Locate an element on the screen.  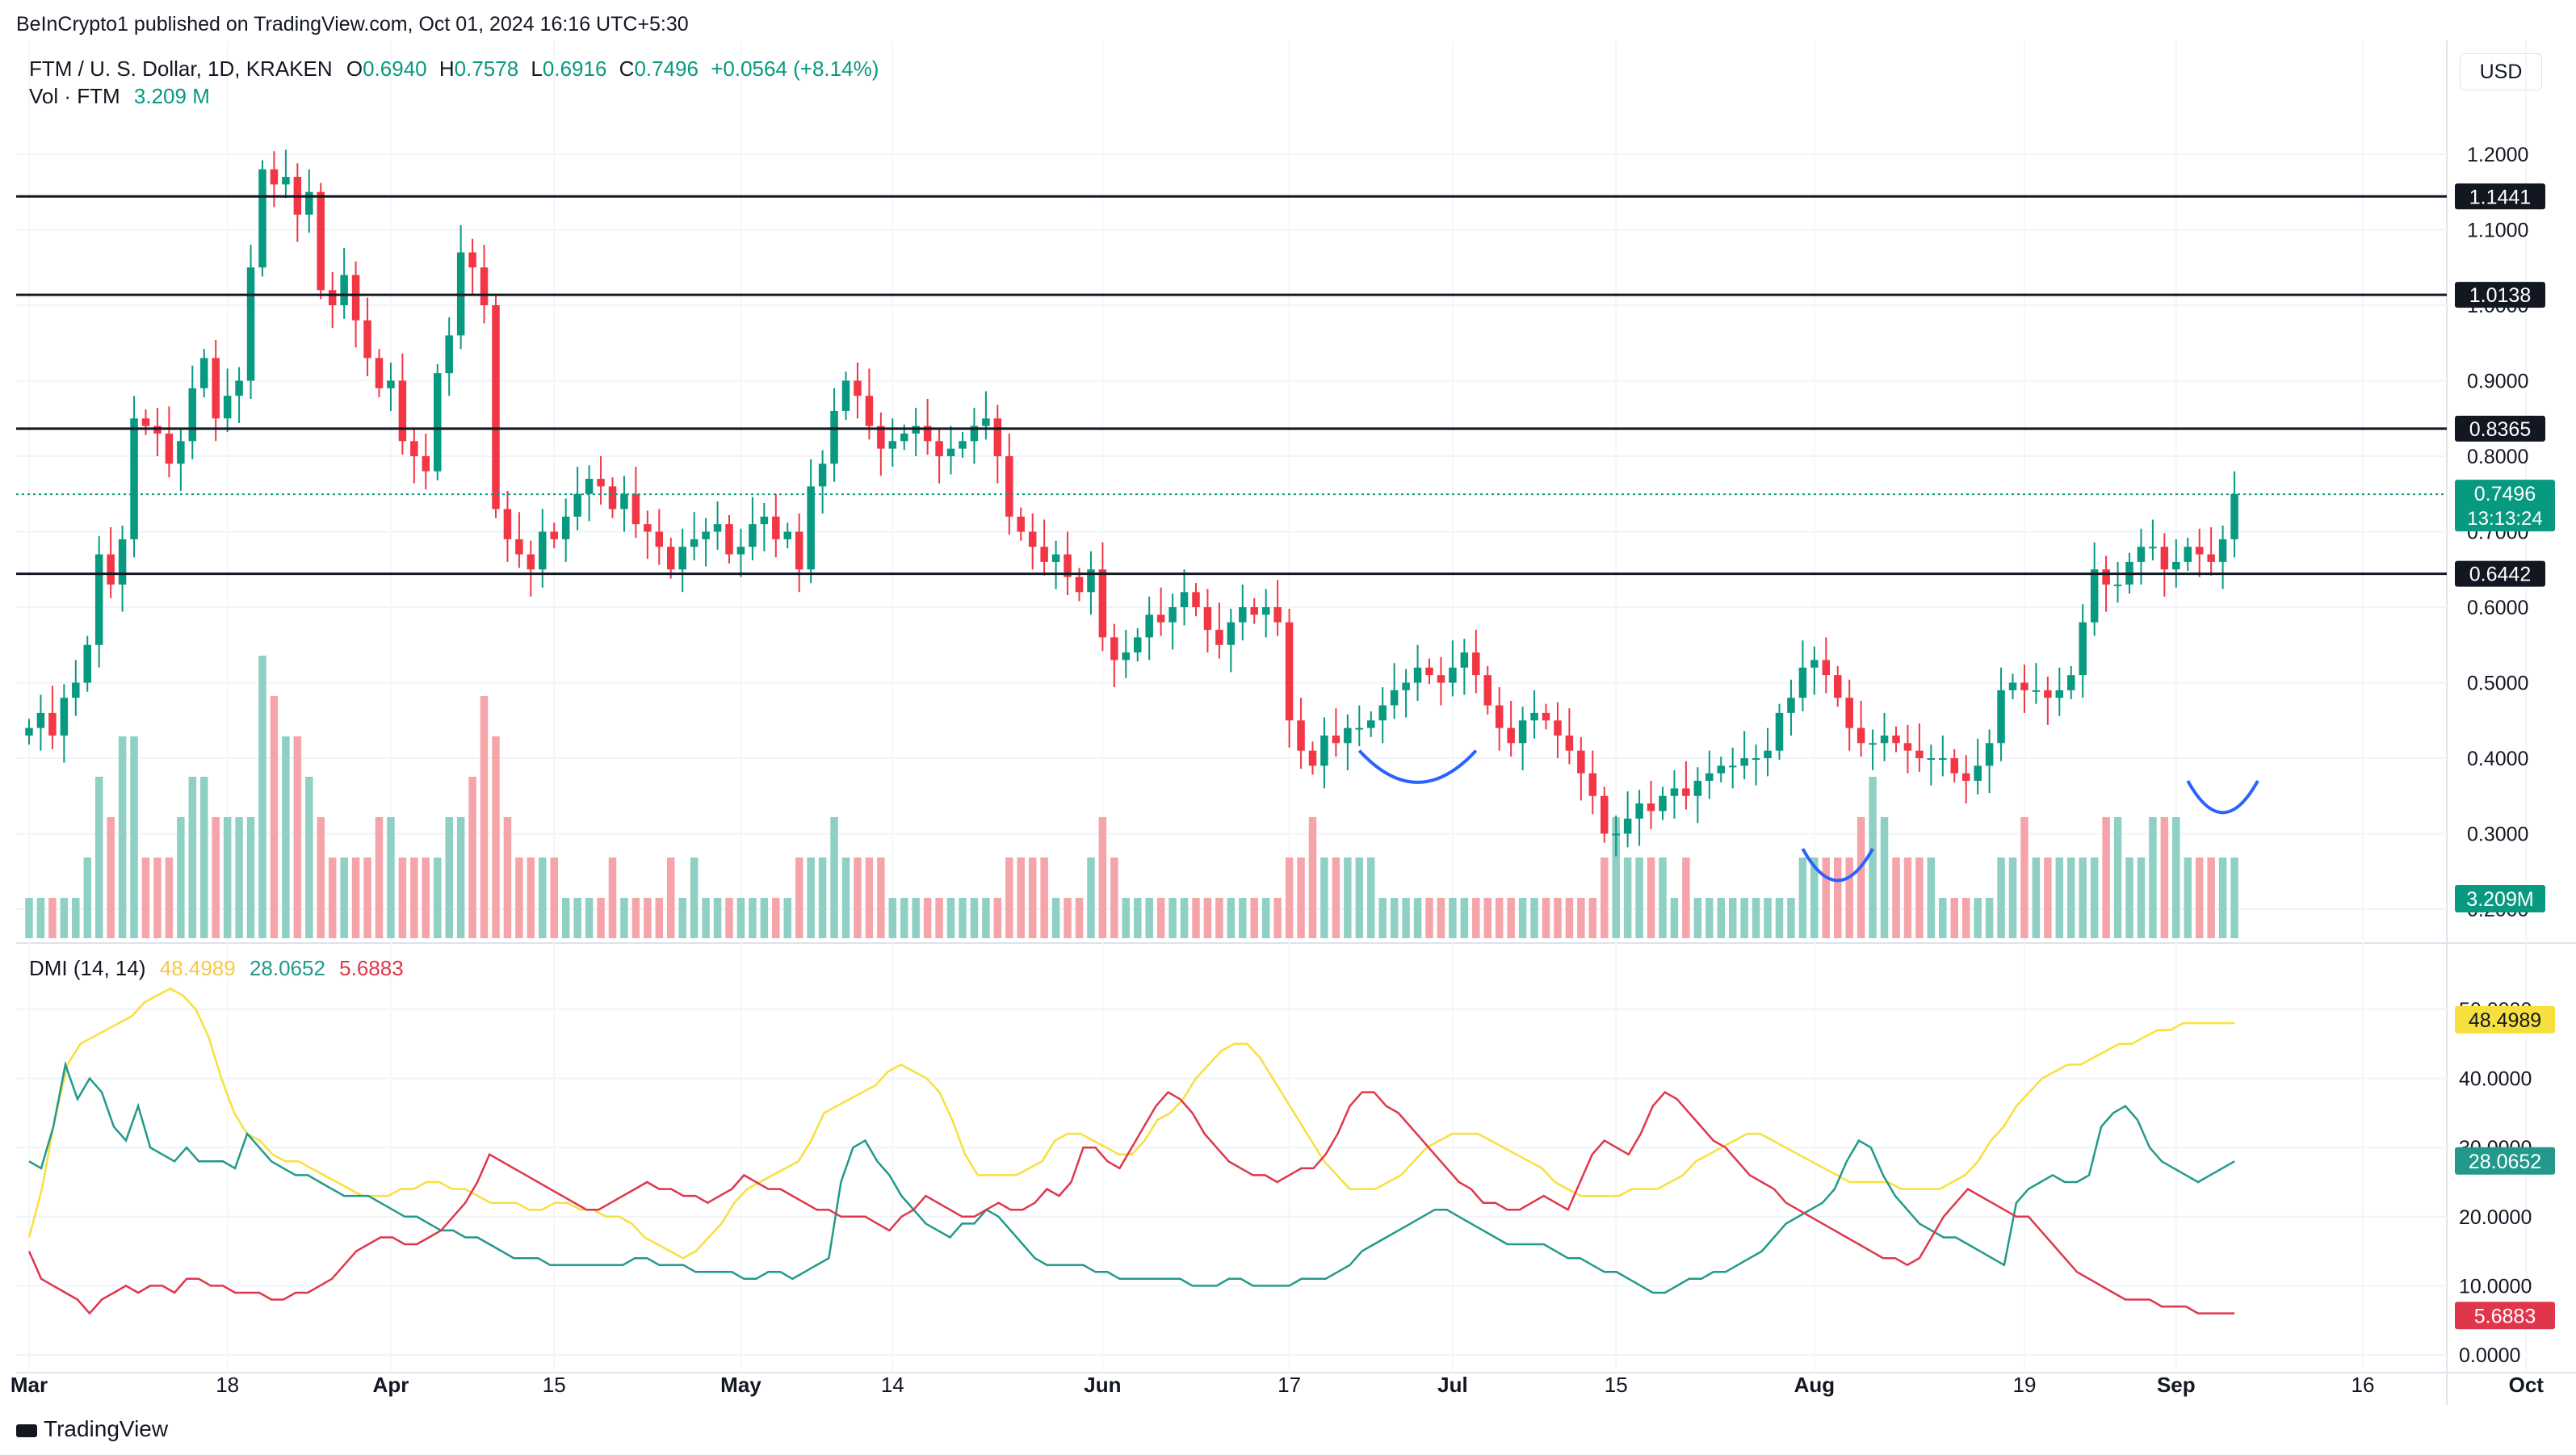
time-tick-label: May is located at coordinates (740, 1385).